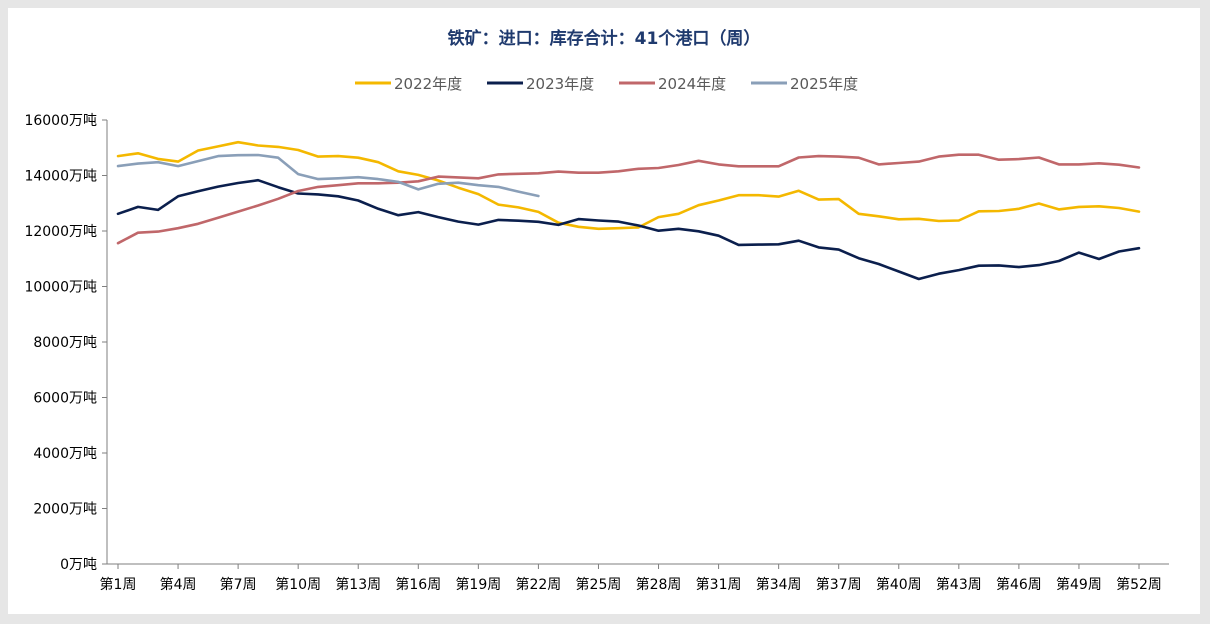  What do you see at coordinates (779, 584) in the screenshot?
I see `x-tick-label: 第34周` at bounding box center [779, 584].